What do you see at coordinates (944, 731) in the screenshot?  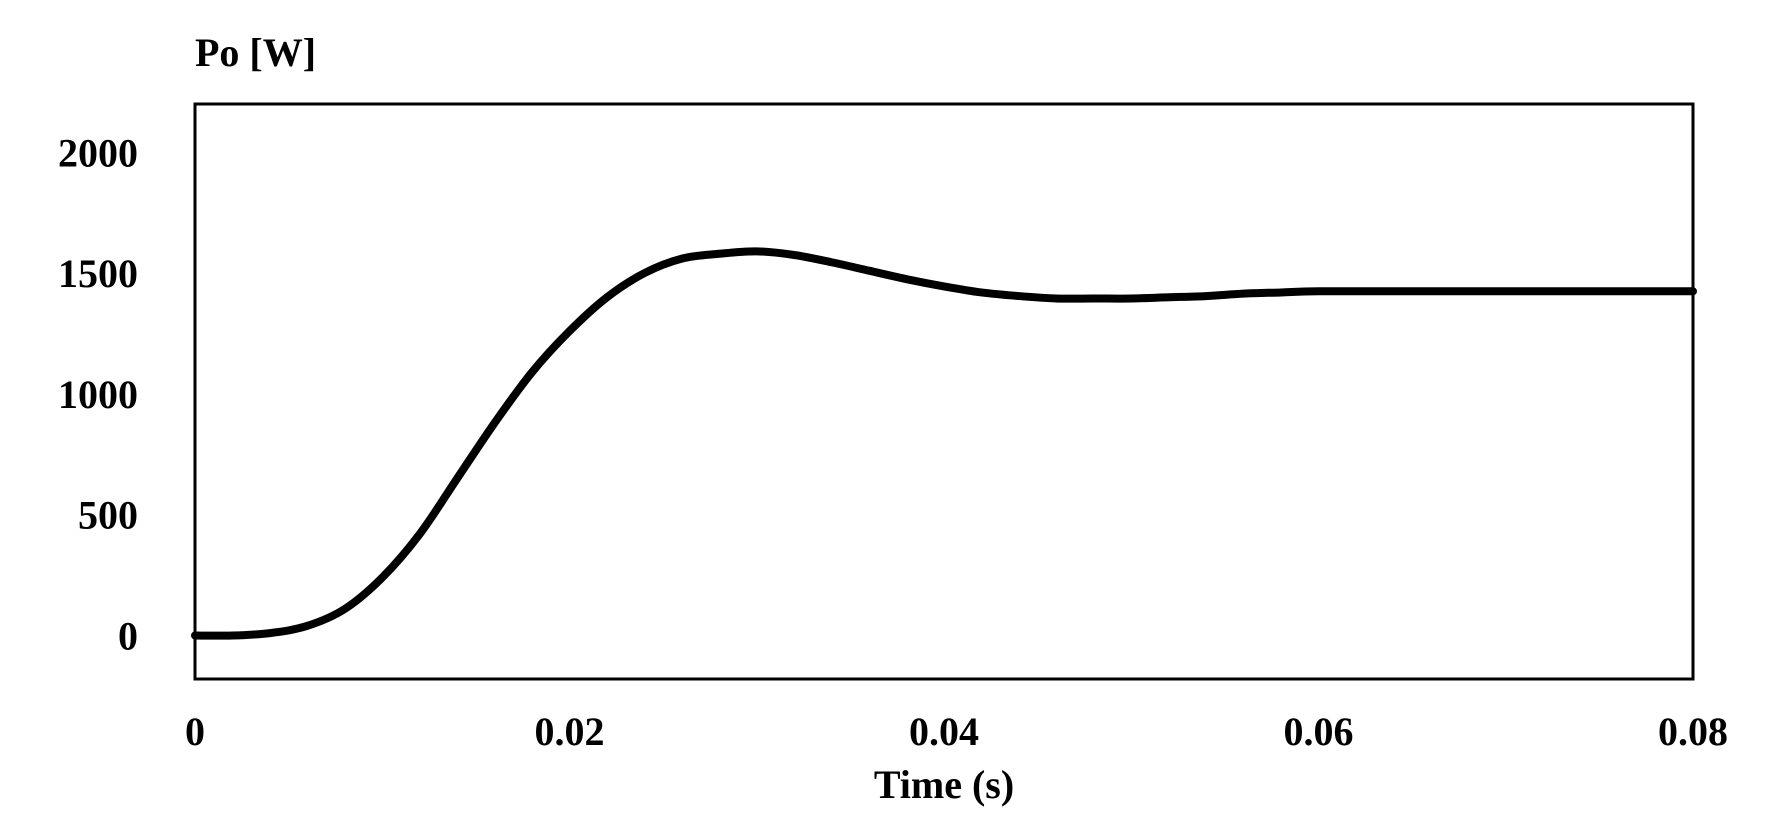 I see `x-tick-label: 0.04` at bounding box center [944, 731].